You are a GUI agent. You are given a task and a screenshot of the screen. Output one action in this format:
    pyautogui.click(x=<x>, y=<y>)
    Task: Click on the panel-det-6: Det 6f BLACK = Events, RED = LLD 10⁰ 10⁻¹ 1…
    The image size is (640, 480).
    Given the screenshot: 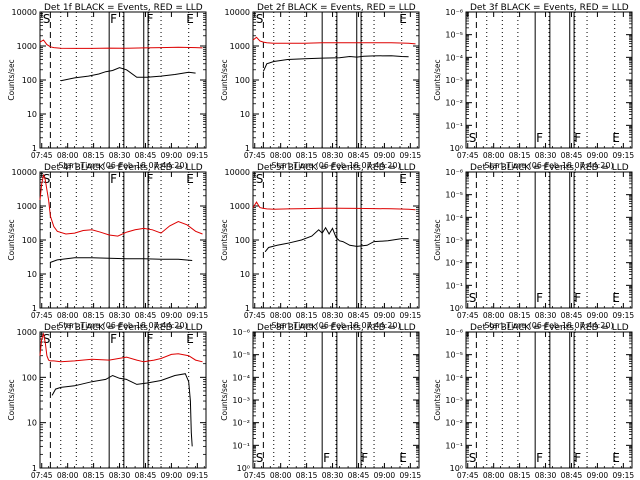 What is the action you would take?
    pyautogui.click(x=533, y=246)
    